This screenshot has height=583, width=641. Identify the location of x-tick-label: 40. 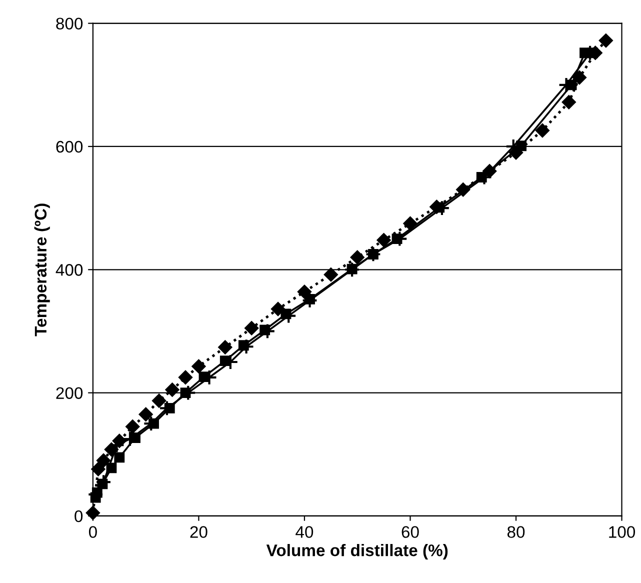
(305, 532).